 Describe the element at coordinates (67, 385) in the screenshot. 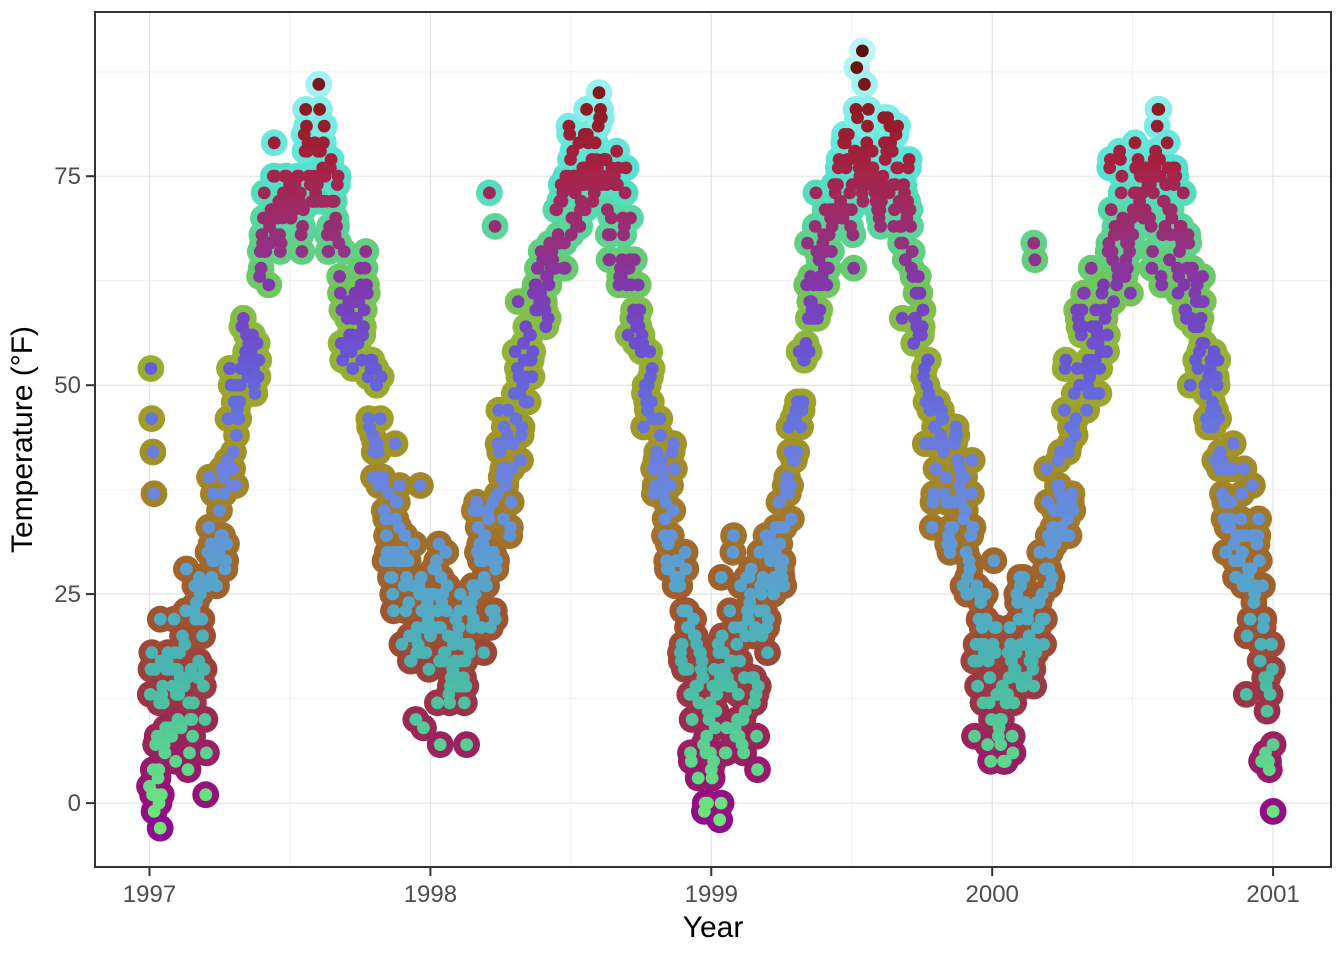

I see `y-tick-label: 50` at that location.